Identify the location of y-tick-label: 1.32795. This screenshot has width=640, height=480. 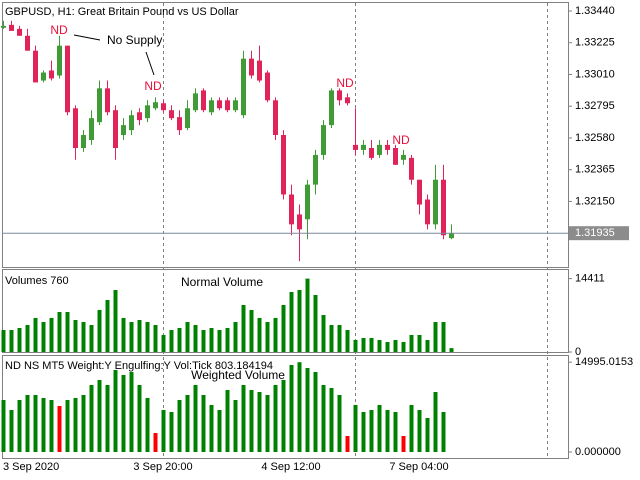
(595, 106).